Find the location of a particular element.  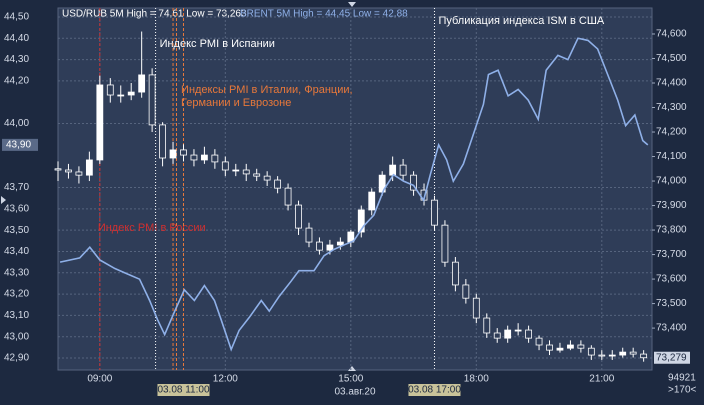

y-tick-label: 43,50 is located at coordinates (16, 230).